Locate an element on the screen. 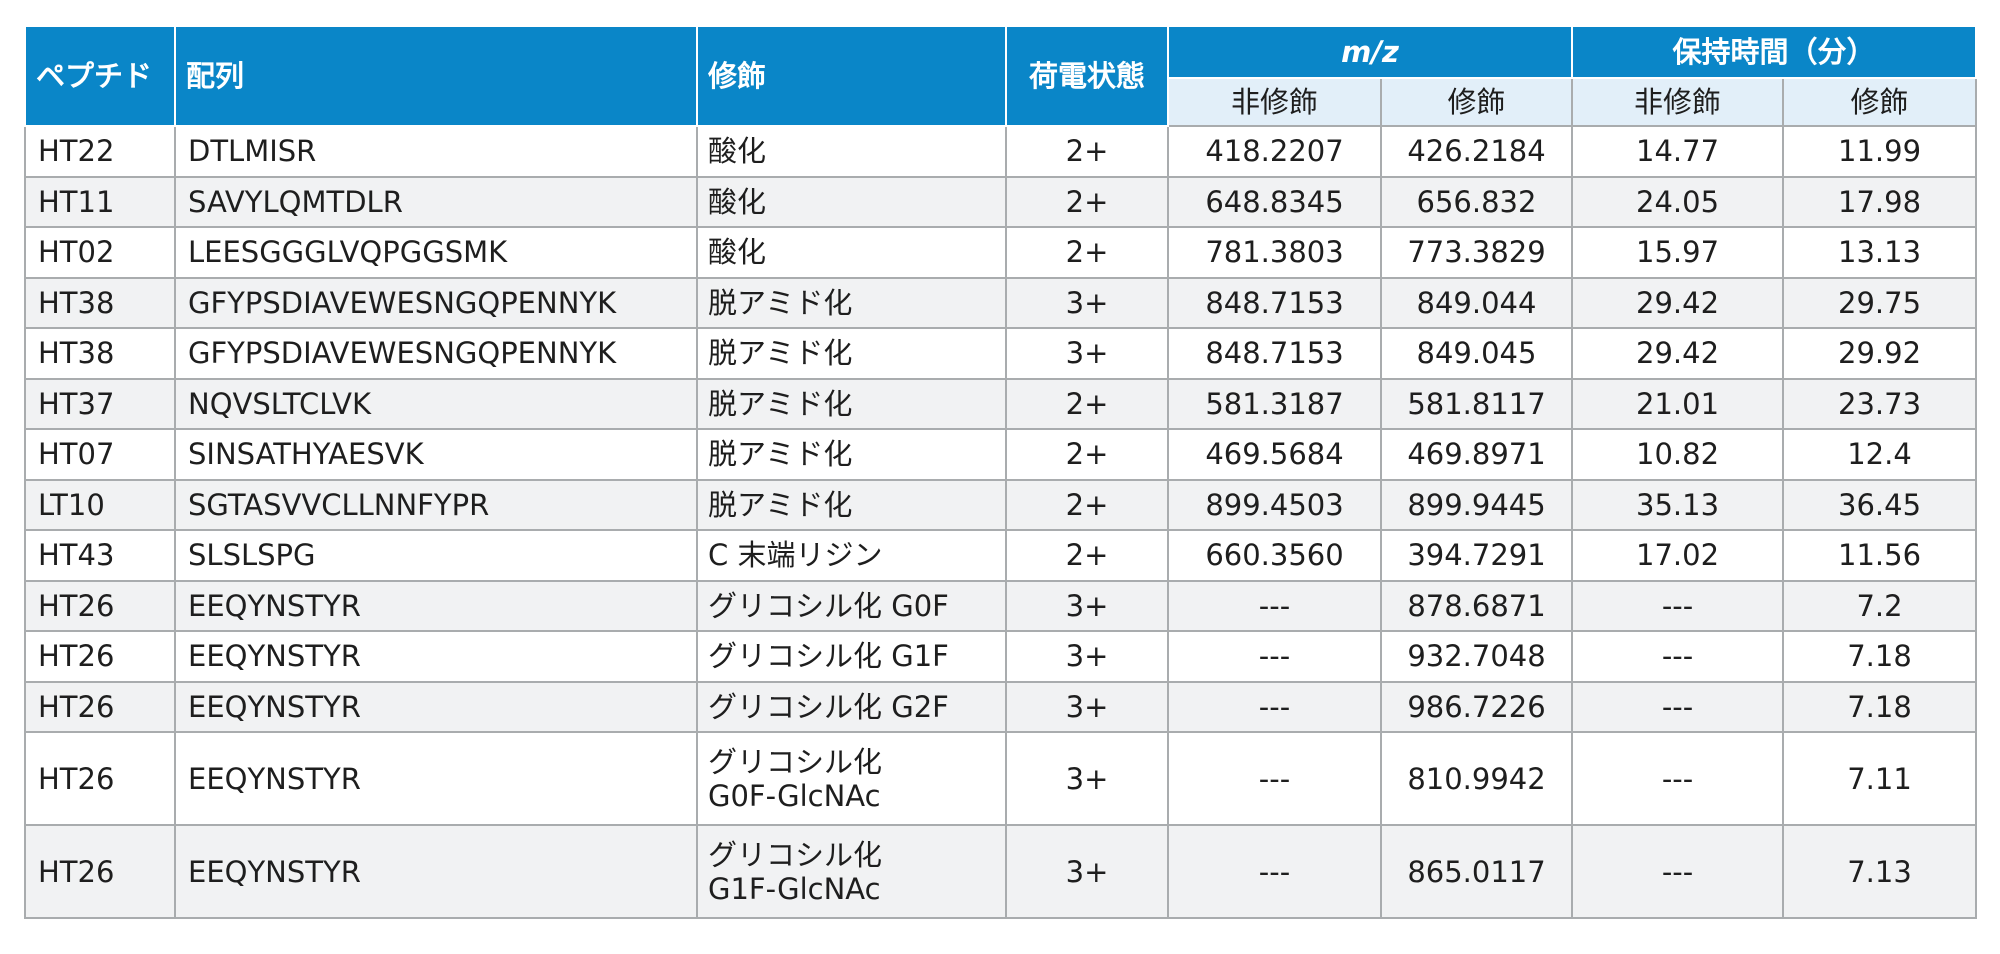 This screenshot has height=954, width=2000. cell-peptide: HT02 is located at coordinates (100, 252).